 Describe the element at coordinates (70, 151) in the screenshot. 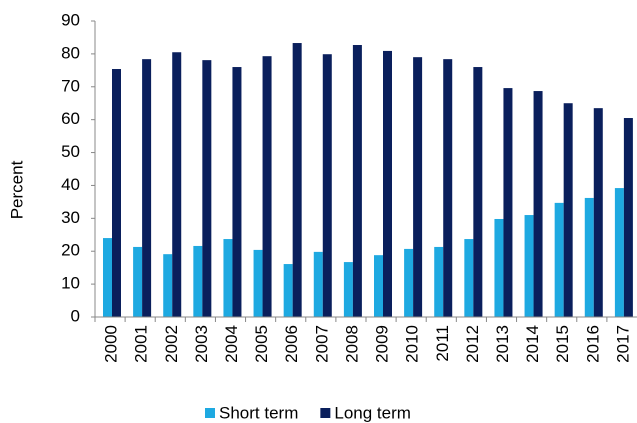

I see `y-tick-label: 50` at that location.